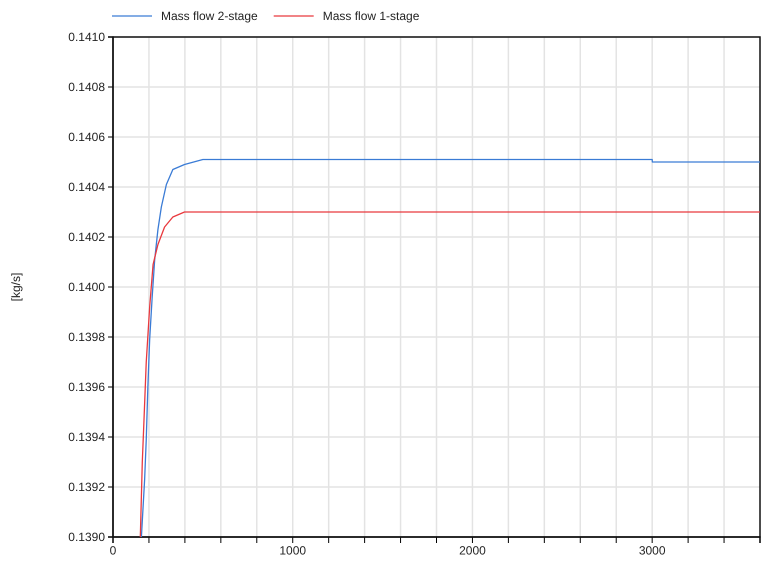  I want to click on x-tick-label: 3000, so click(652, 551).